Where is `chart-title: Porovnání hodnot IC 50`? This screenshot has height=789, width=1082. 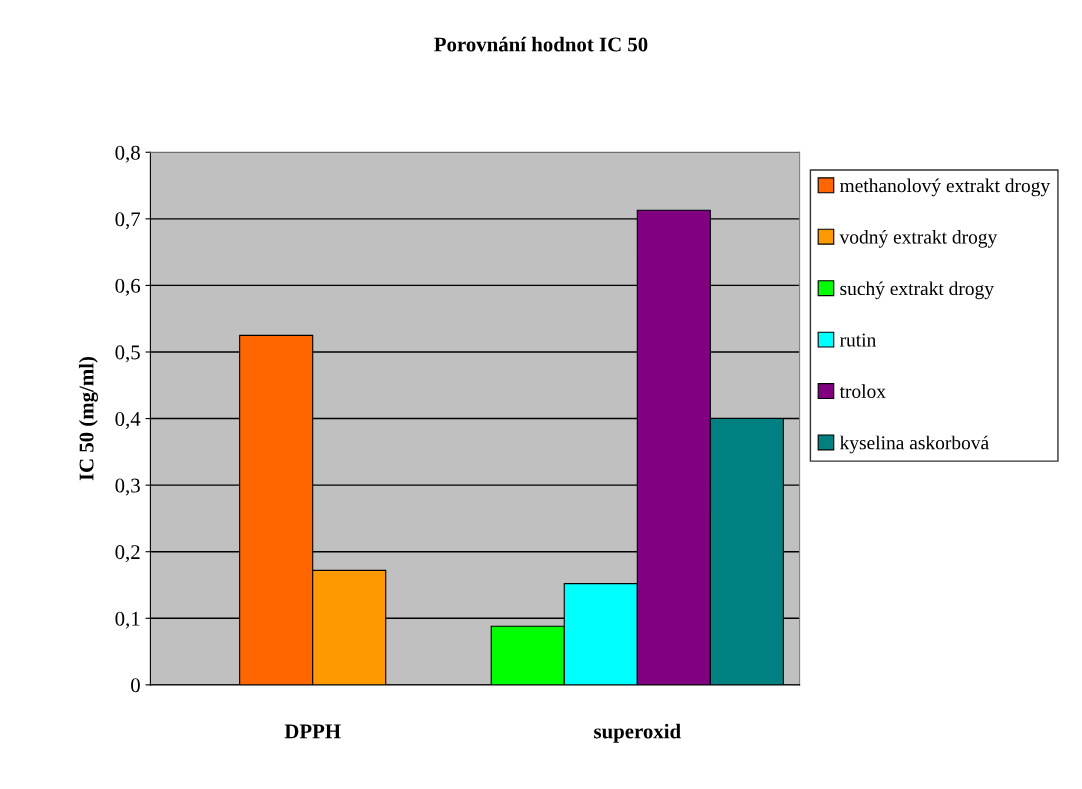 chart-title: Porovnání hodnot IC 50 is located at coordinates (541, 44).